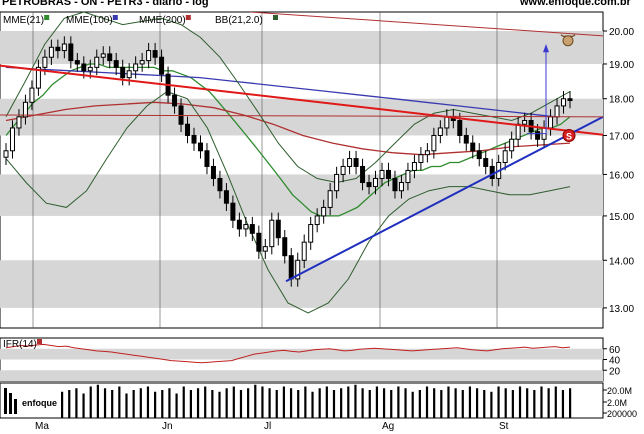  I want to click on sell-signal-badge: S, so click(569, 135).